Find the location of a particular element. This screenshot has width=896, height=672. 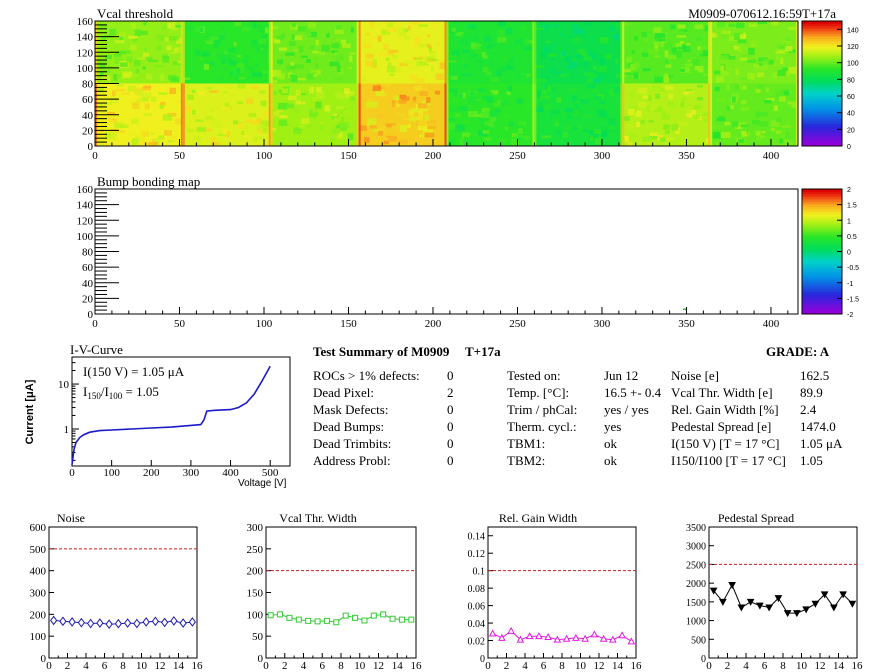

condition-value: yes / yes is located at coordinates (626, 409).